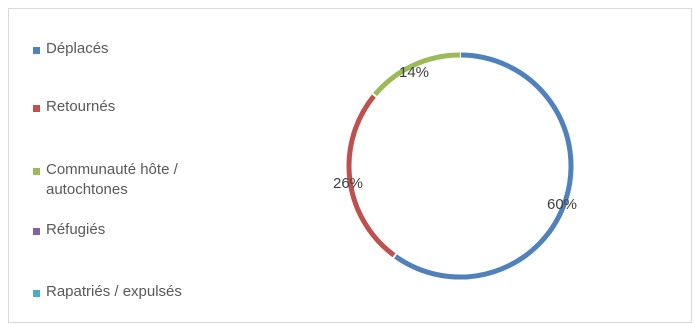 The width and height of the screenshot is (694, 324). What do you see at coordinates (562, 204) in the screenshot?
I see `data-label-0: 60%` at bounding box center [562, 204].